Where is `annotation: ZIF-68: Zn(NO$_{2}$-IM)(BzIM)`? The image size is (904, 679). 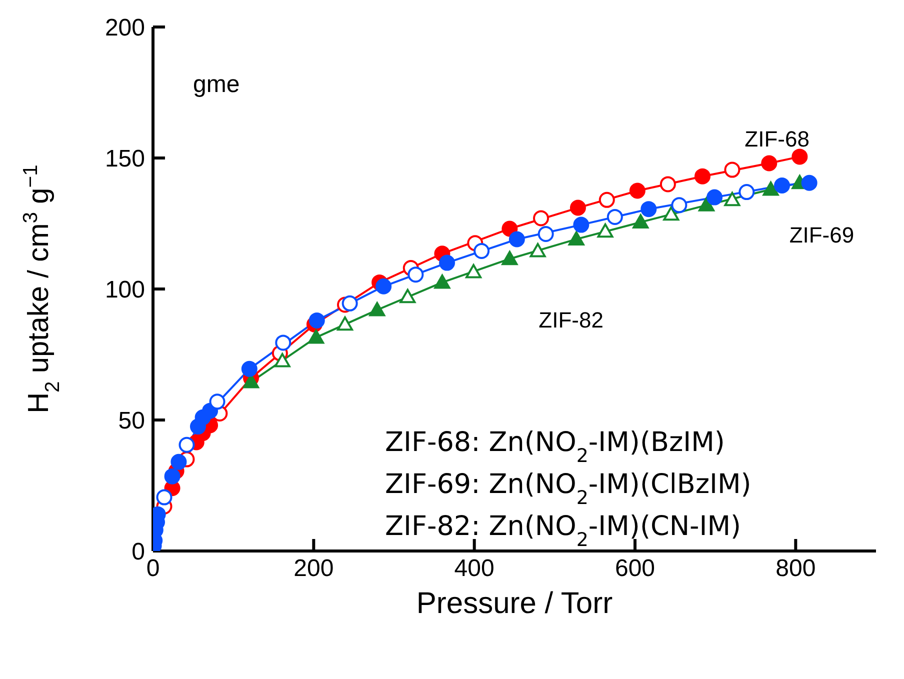
annotation: ZIF-68: Zn(NO$_{2}$-IM)(BzIM) is located at coordinates (555, 447).